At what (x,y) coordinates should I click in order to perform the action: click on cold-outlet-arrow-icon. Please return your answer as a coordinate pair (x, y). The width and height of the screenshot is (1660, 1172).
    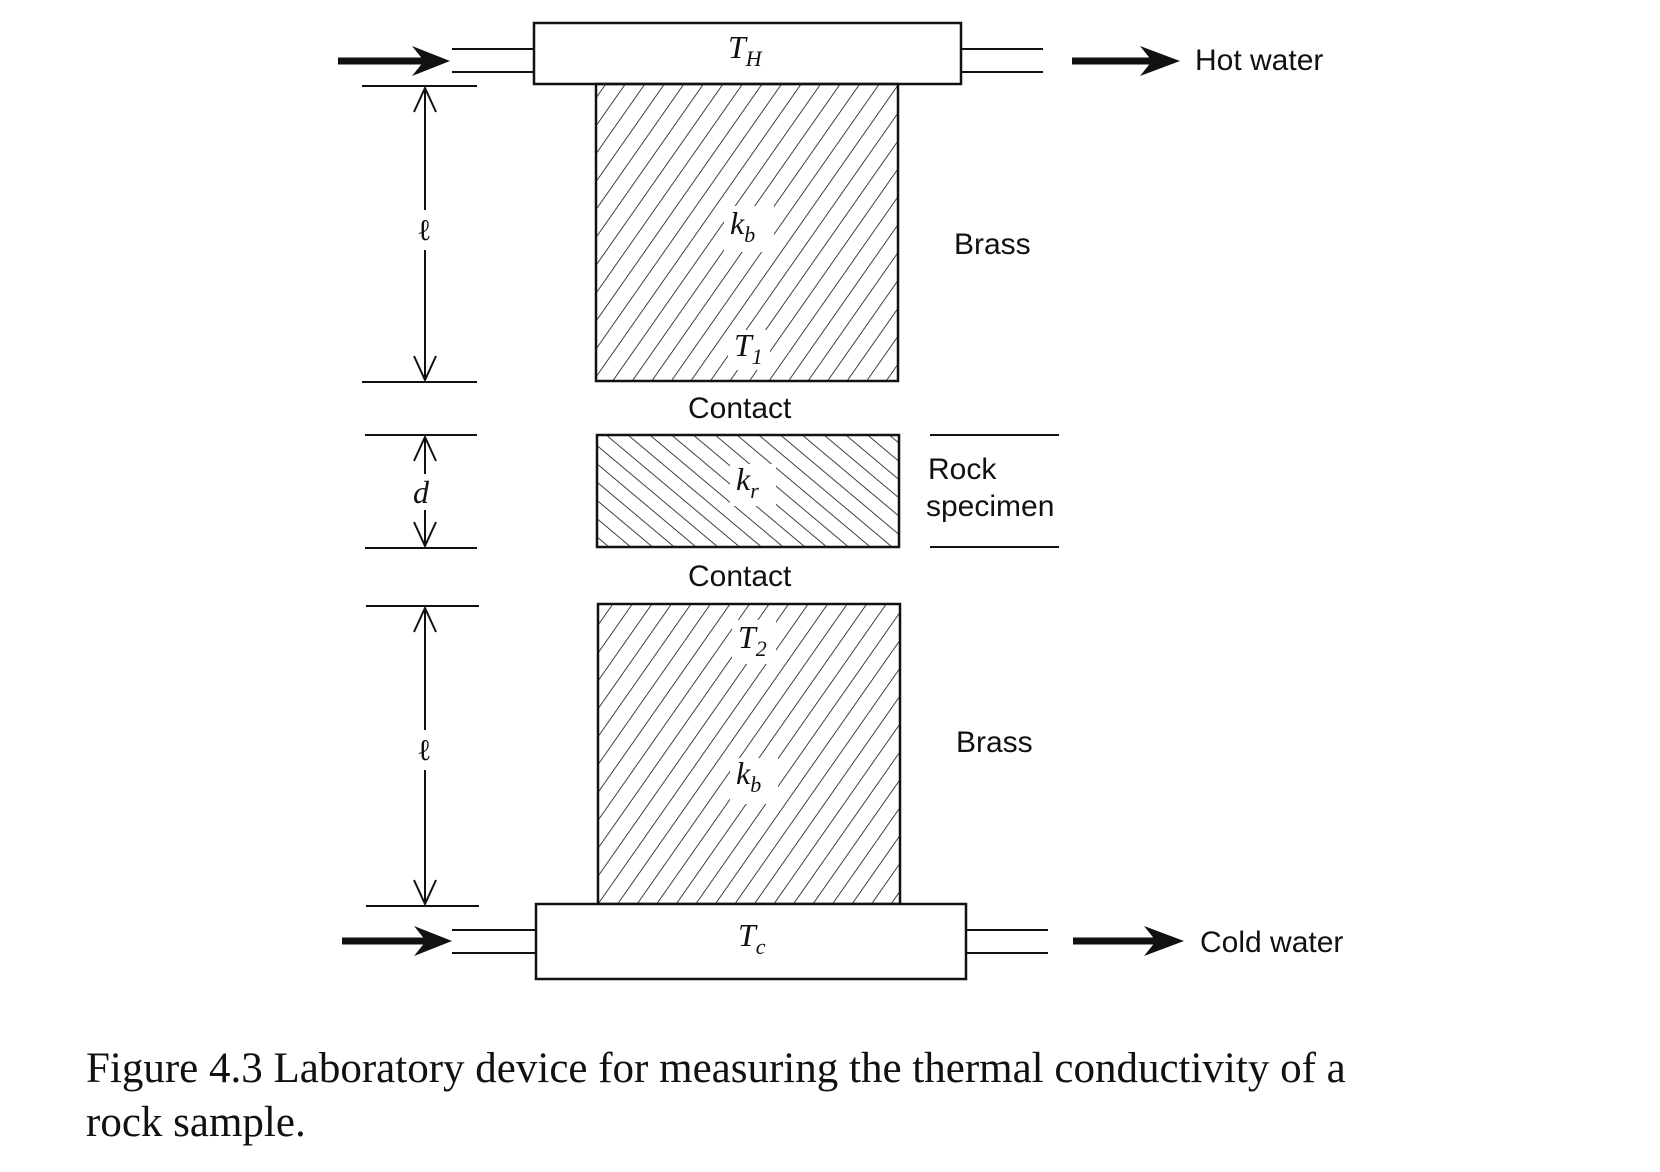
    Looking at the image, I should click on (1128, 941).